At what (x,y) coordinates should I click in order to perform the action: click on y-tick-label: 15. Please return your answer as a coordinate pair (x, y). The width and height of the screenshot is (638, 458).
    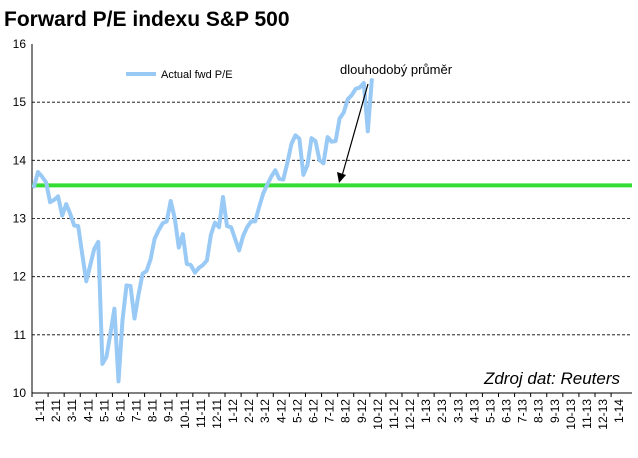
    Looking at the image, I should click on (20, 102).